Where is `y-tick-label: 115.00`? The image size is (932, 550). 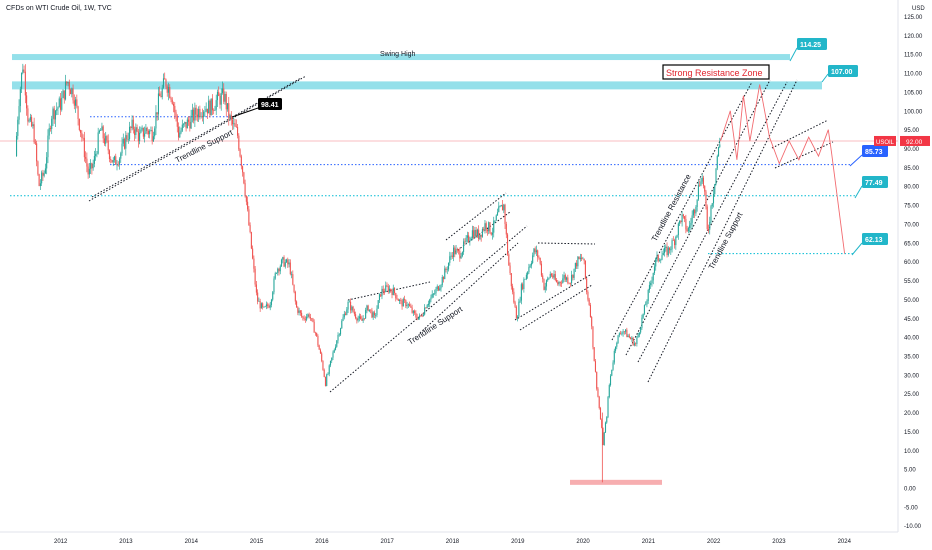 y-tick-label: 115.00 is located at coordinates (913, 56).